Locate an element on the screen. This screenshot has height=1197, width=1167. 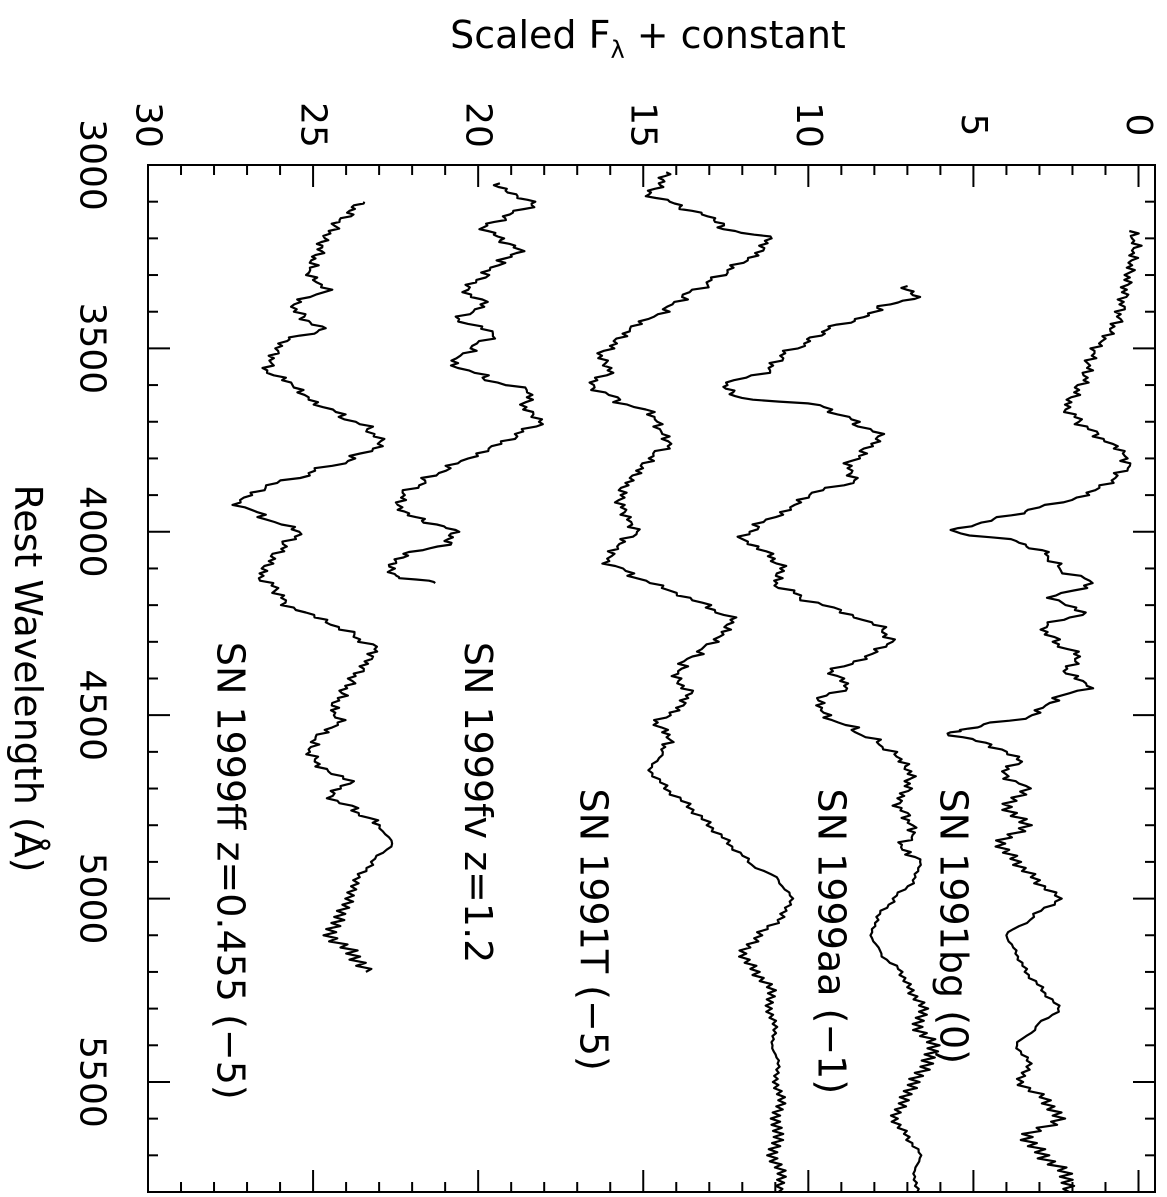
x-tick-label: 3500 is located at coordinates (92, 349).